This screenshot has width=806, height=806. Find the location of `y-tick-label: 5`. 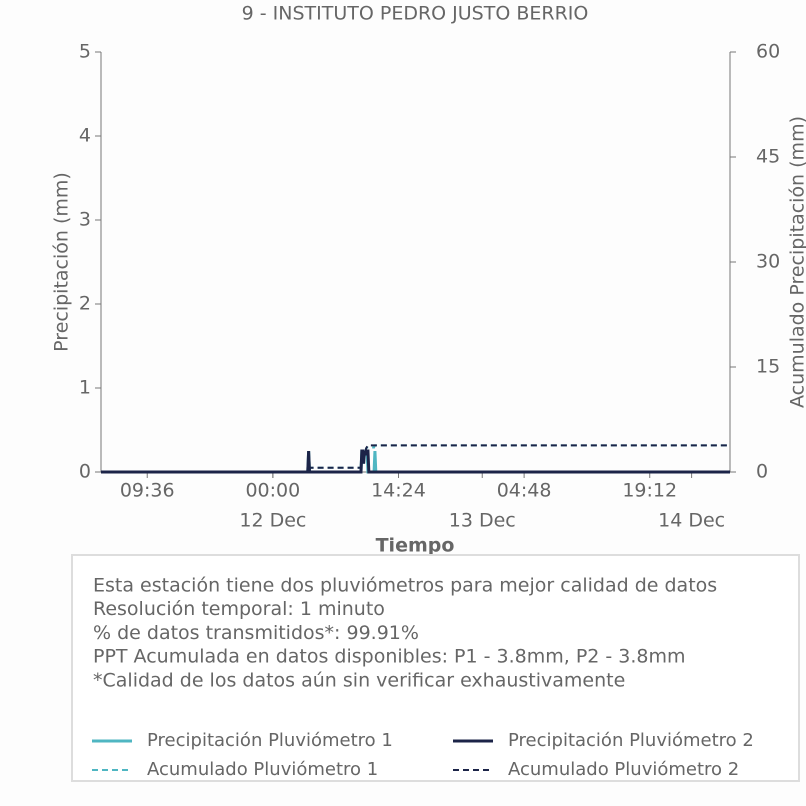

y-tick-label: 5 is located at coordinates (85, 52).